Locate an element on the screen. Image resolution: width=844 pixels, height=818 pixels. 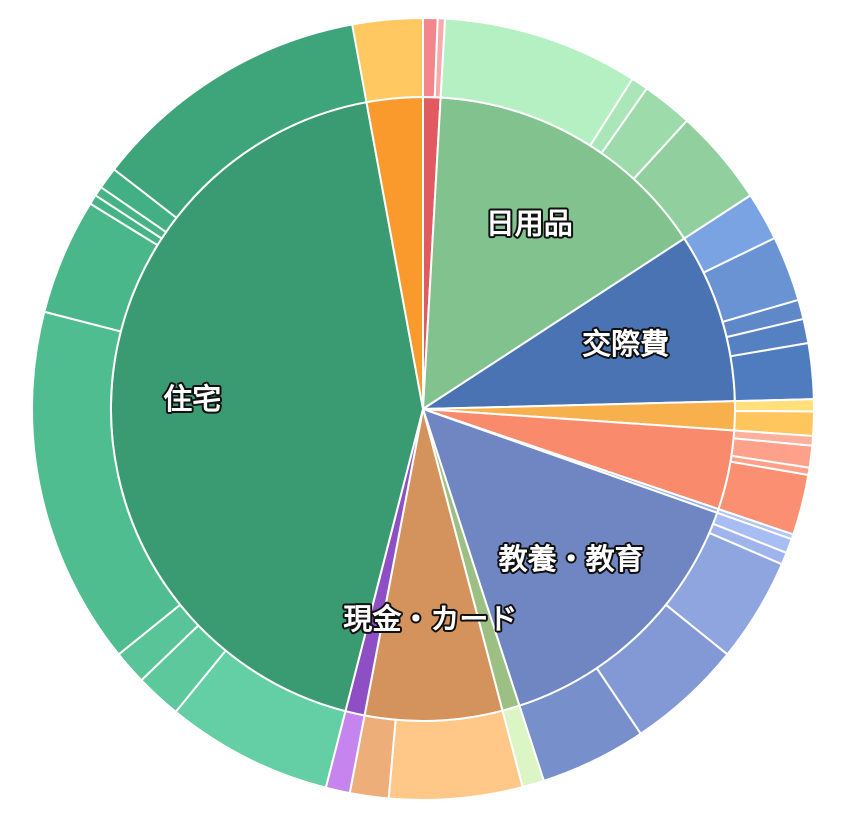
slice-label-category-10: 住宅 is located at coordinates (192, 399).